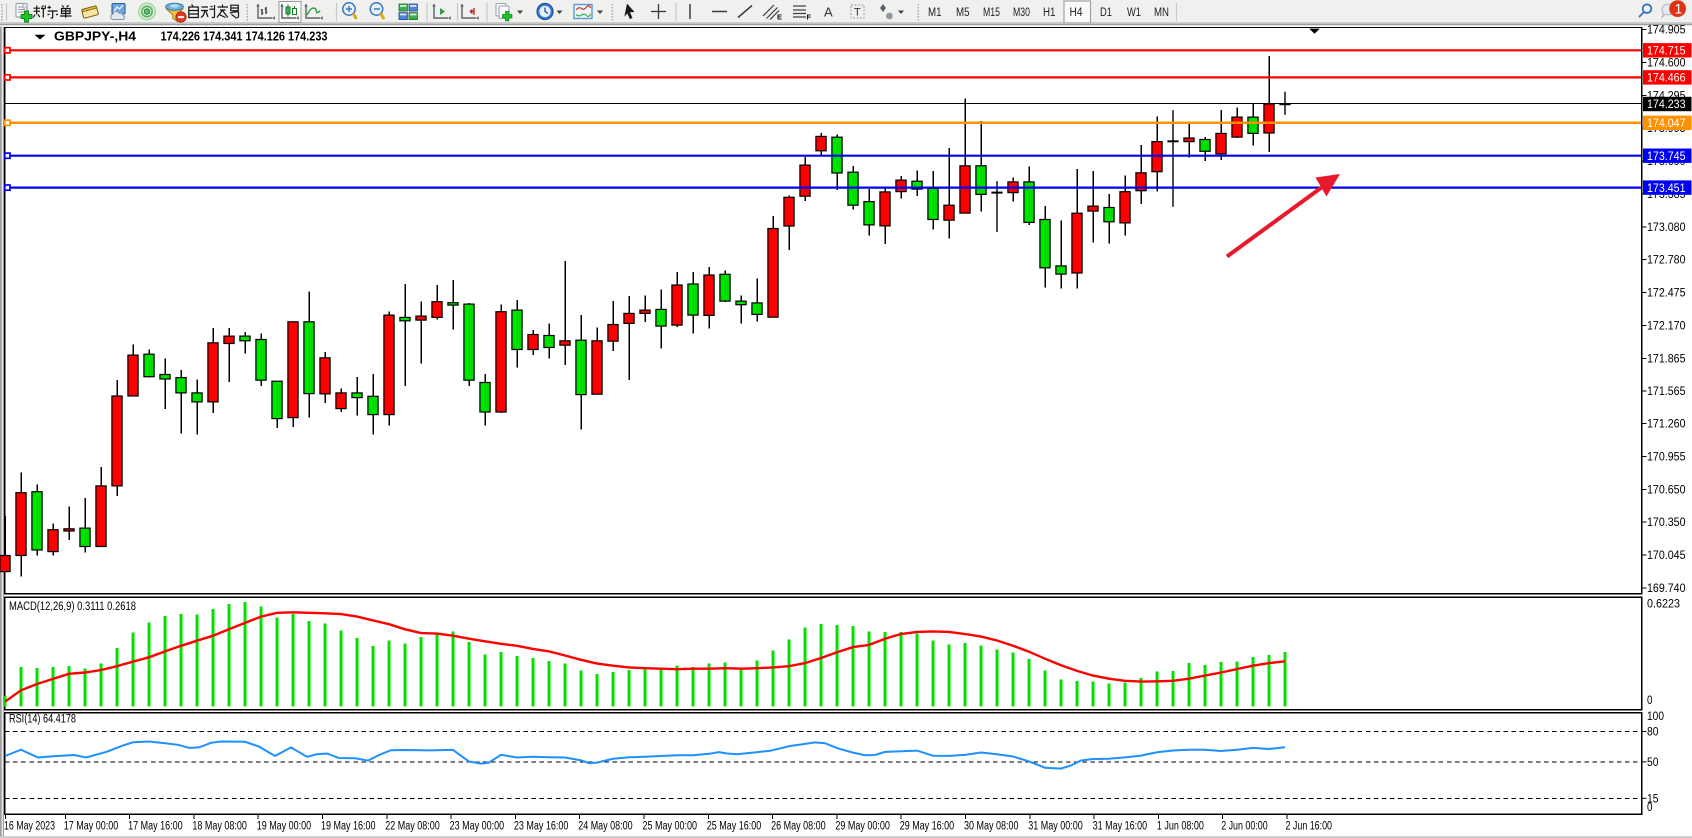 This screenshot has width=1692, height=838. What do you see at coordinates (798, 826) in the screenshot?
I see `svg-text: 26 May 08:00` at bounding box center [798, 826].